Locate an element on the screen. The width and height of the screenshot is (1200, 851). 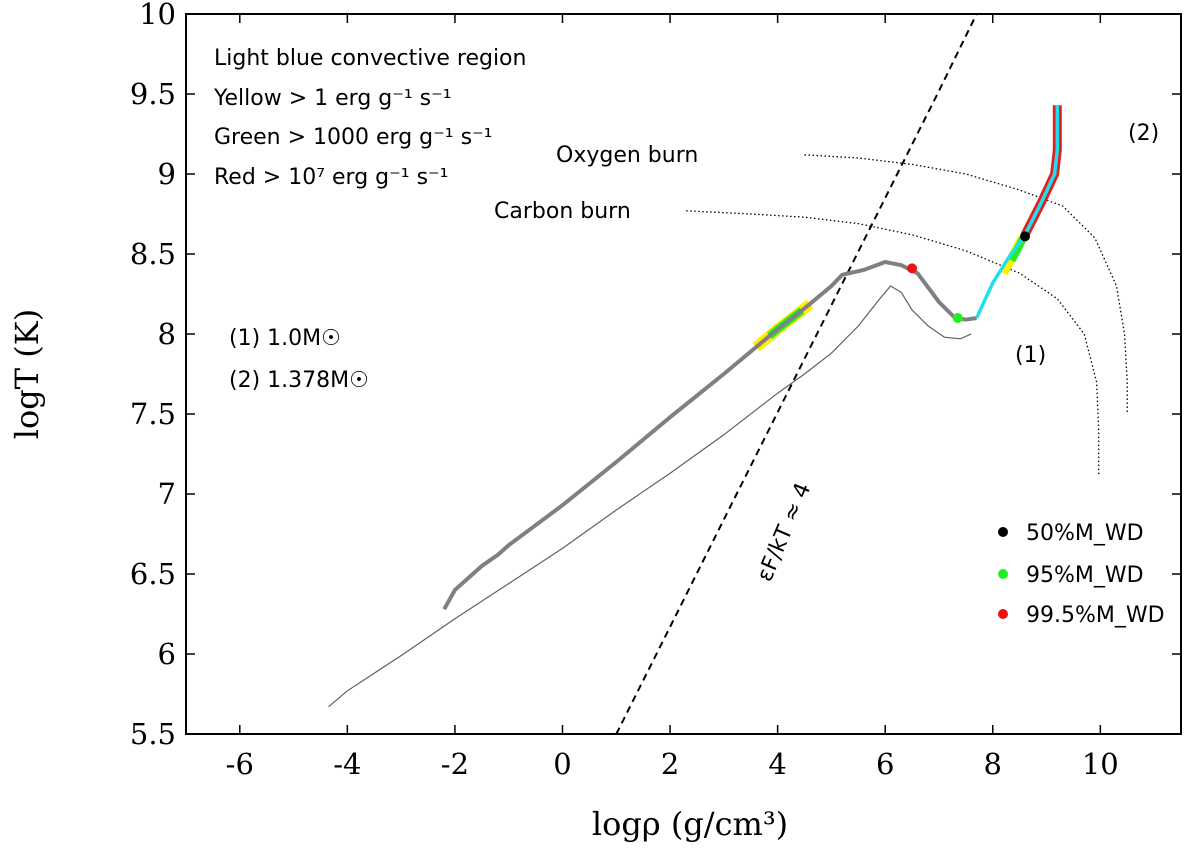
carbon-burn-curve is located at coordinates (893, 342).